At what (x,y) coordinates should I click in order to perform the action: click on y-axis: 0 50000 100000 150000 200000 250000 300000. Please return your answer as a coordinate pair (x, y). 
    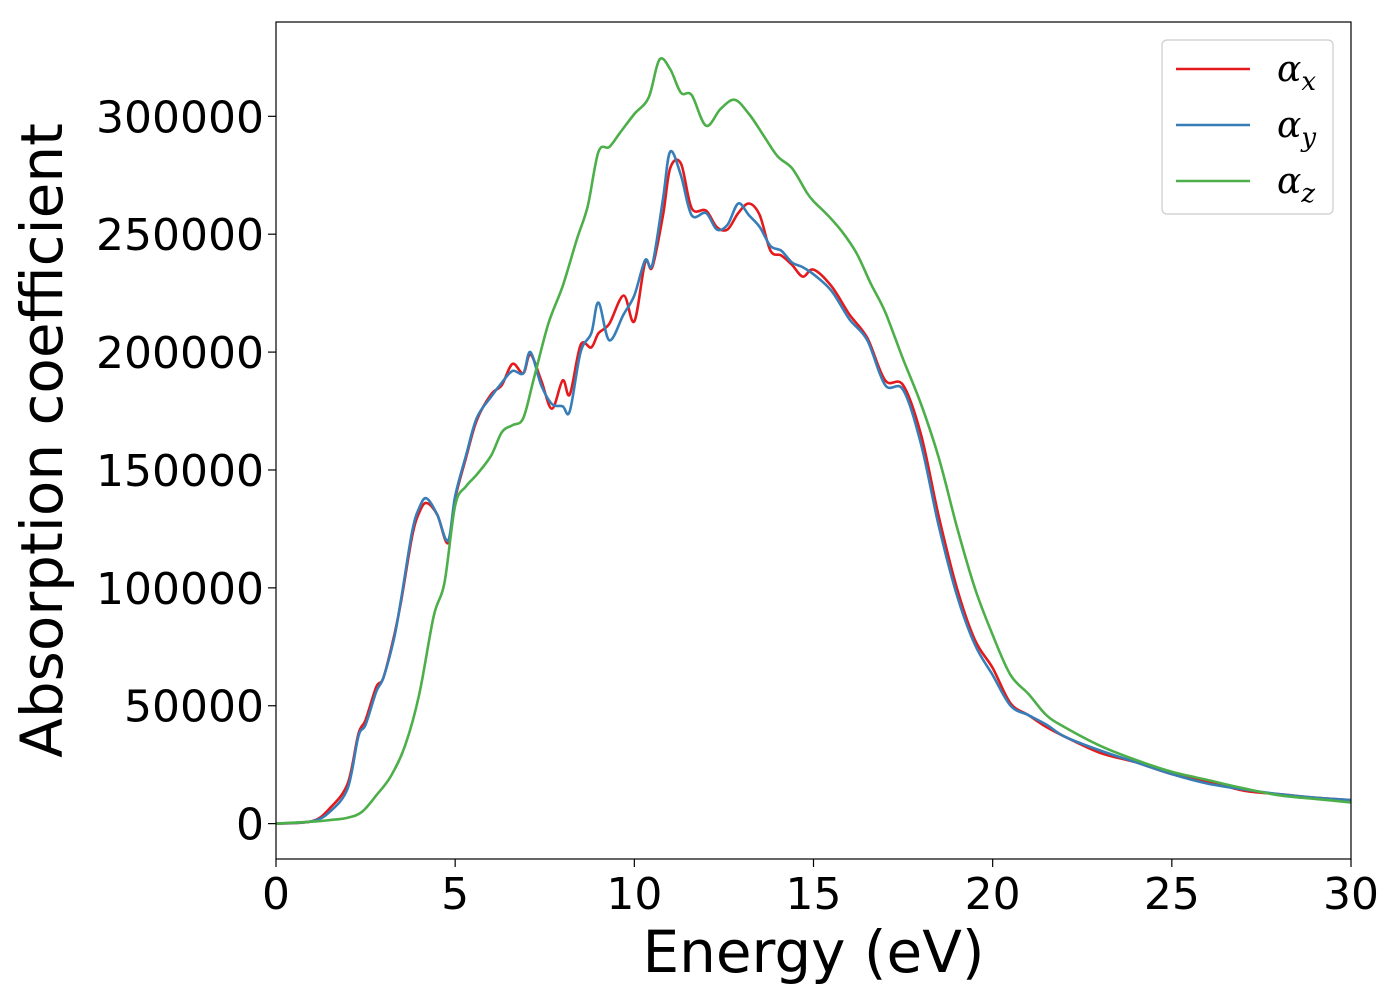
    Looking at the image, I should click on (186, 471).